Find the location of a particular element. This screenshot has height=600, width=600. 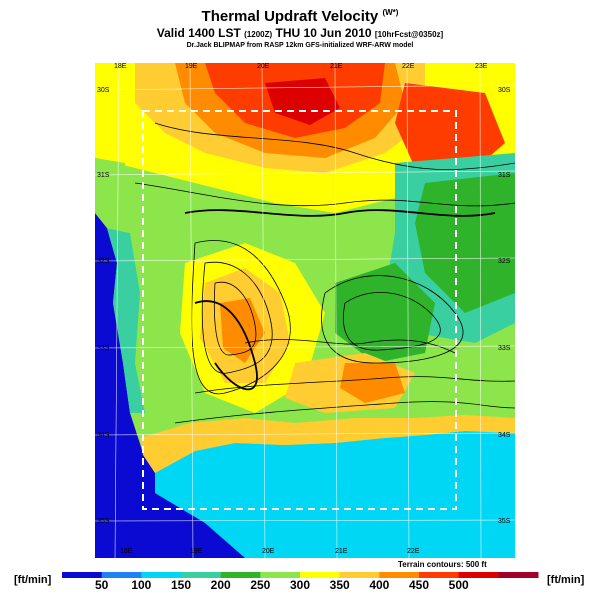

map-title: Thermal Updraft Velocity (W*) is located at coordinates (300, 16).